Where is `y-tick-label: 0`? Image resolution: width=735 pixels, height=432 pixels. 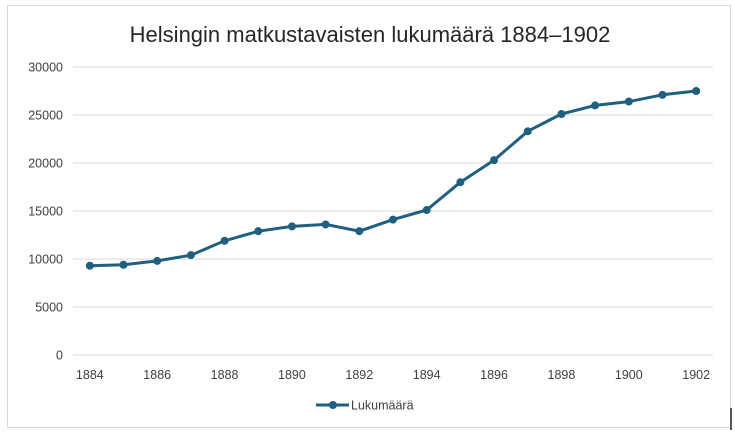 y-tick-label: 0 is located at coordinates (59, 356).